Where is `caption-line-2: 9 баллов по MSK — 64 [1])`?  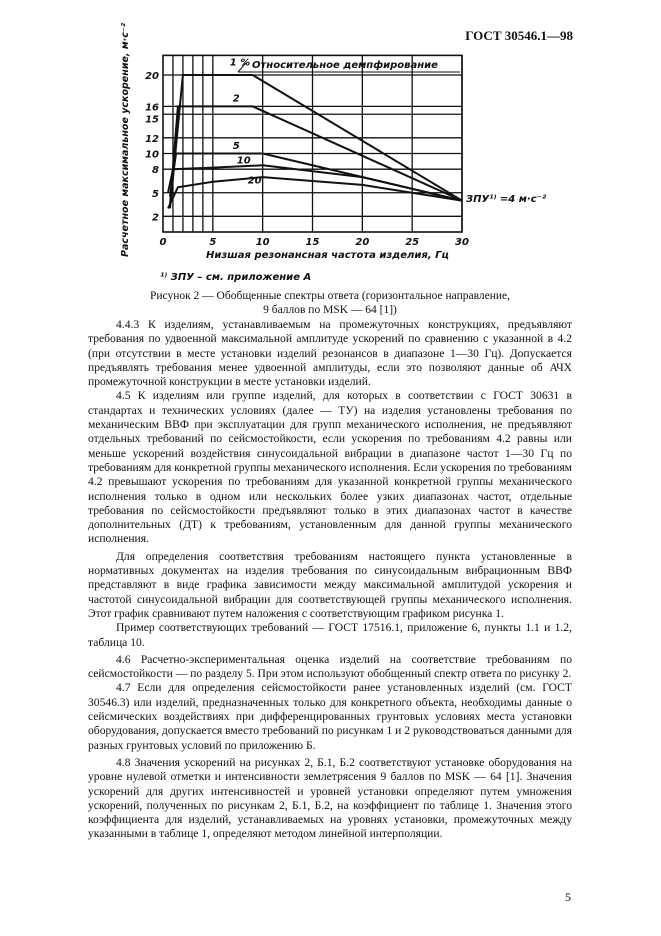
caption-line-2: 9 баллов по MSK — 64 [1]) is located at coordinates (330, 310).